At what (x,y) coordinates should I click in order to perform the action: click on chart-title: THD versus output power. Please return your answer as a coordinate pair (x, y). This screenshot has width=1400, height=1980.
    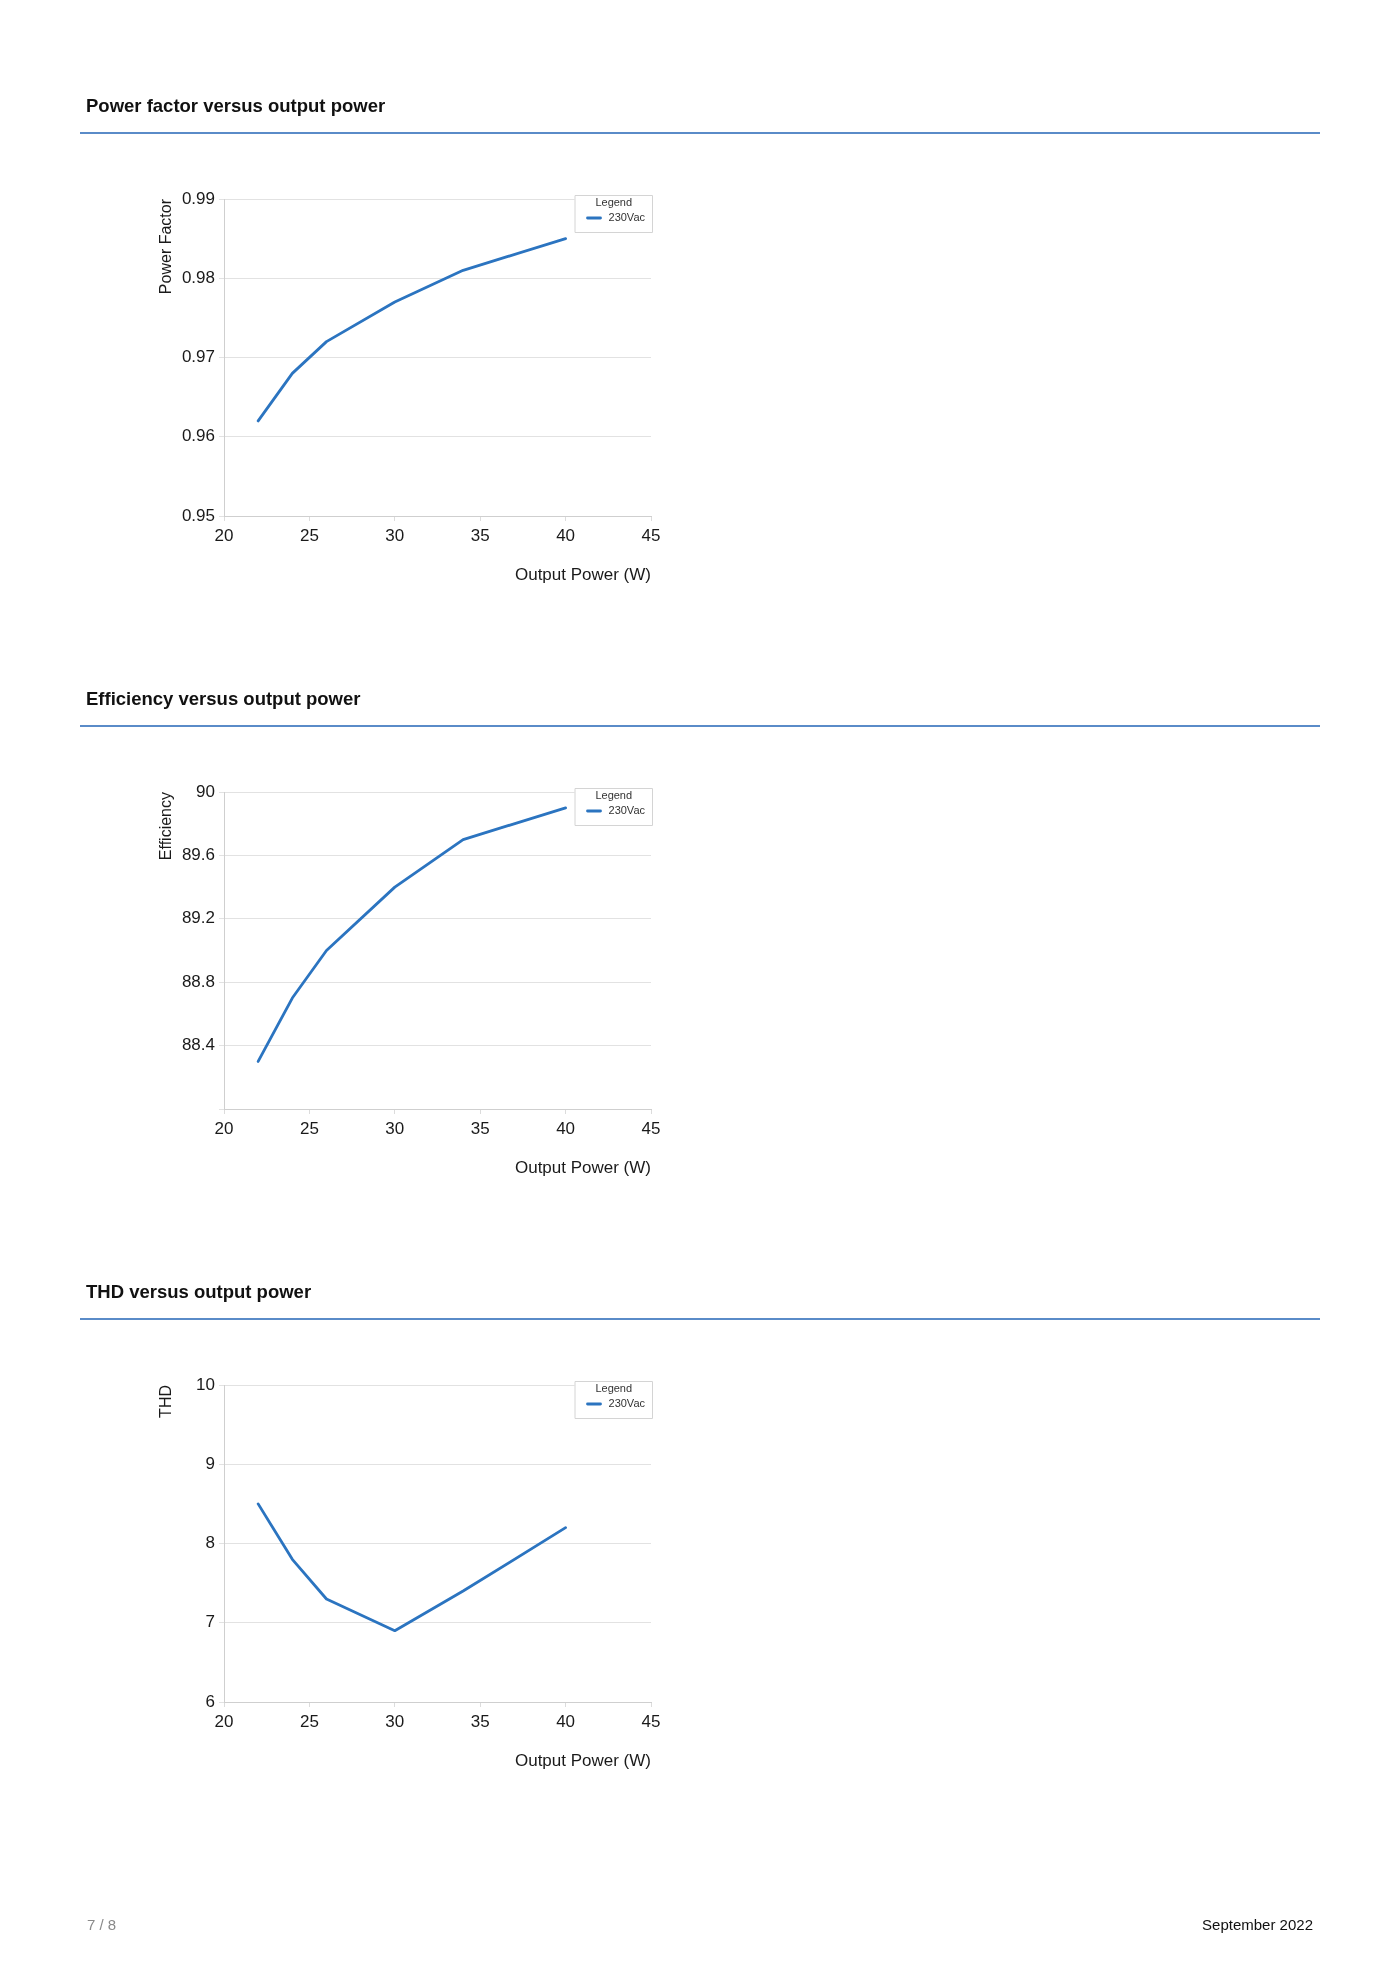
    Looking at the image, I should click on (199, 1292).